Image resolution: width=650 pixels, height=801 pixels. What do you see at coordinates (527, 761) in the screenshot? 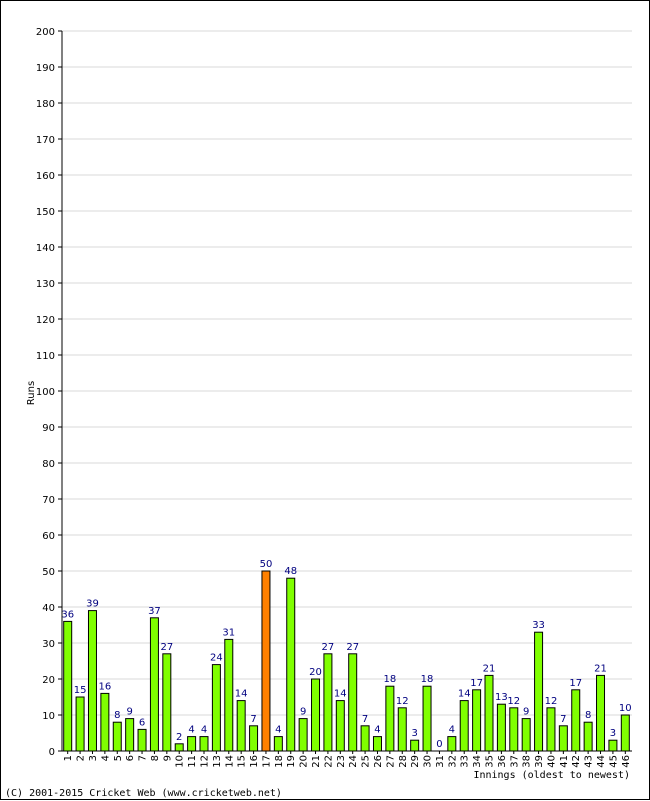
I see `x-tick-label: 38` at bounding box center [527, 761].